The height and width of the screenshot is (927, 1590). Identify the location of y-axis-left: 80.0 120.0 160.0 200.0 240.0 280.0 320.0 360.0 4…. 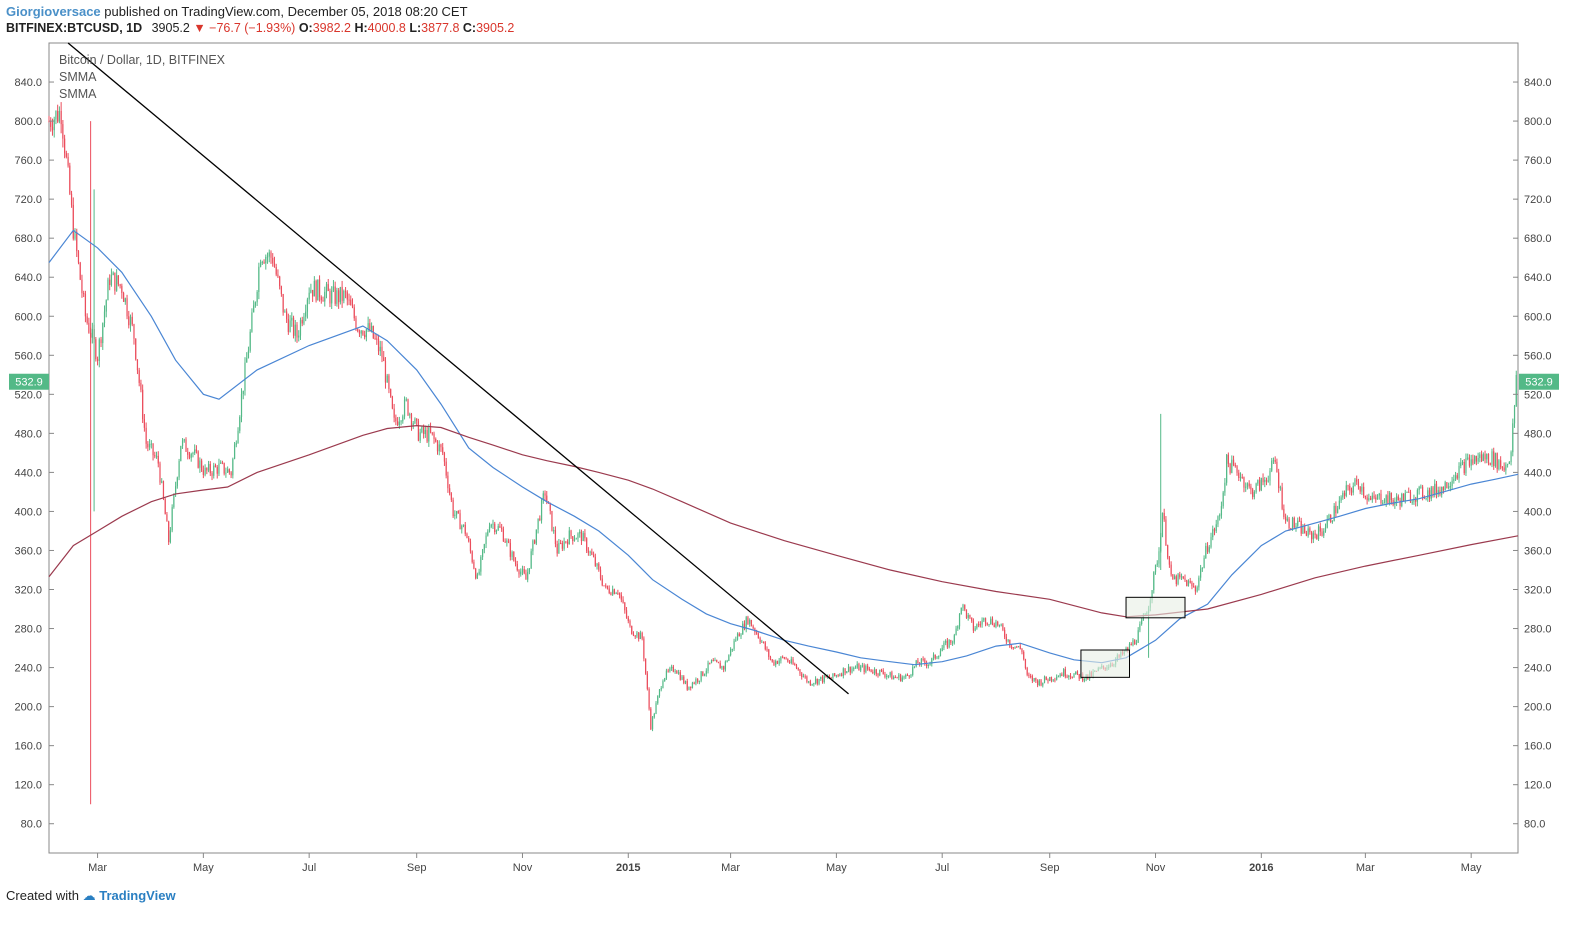
(31, 454).